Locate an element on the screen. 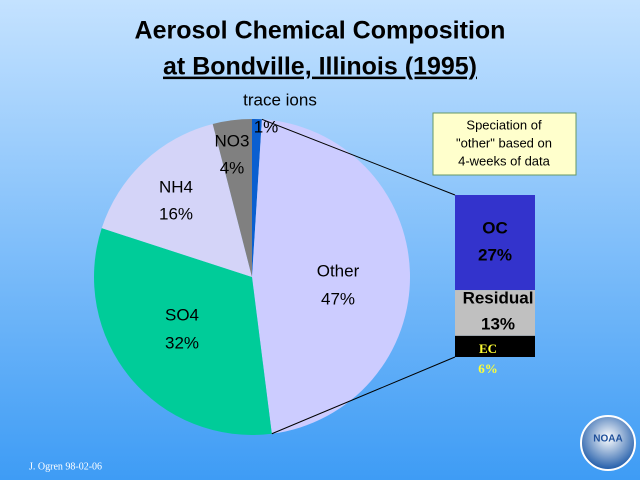 This screenshot has width=640, height=480. slice-value-label: 47% is located at coordinates (338, 298).